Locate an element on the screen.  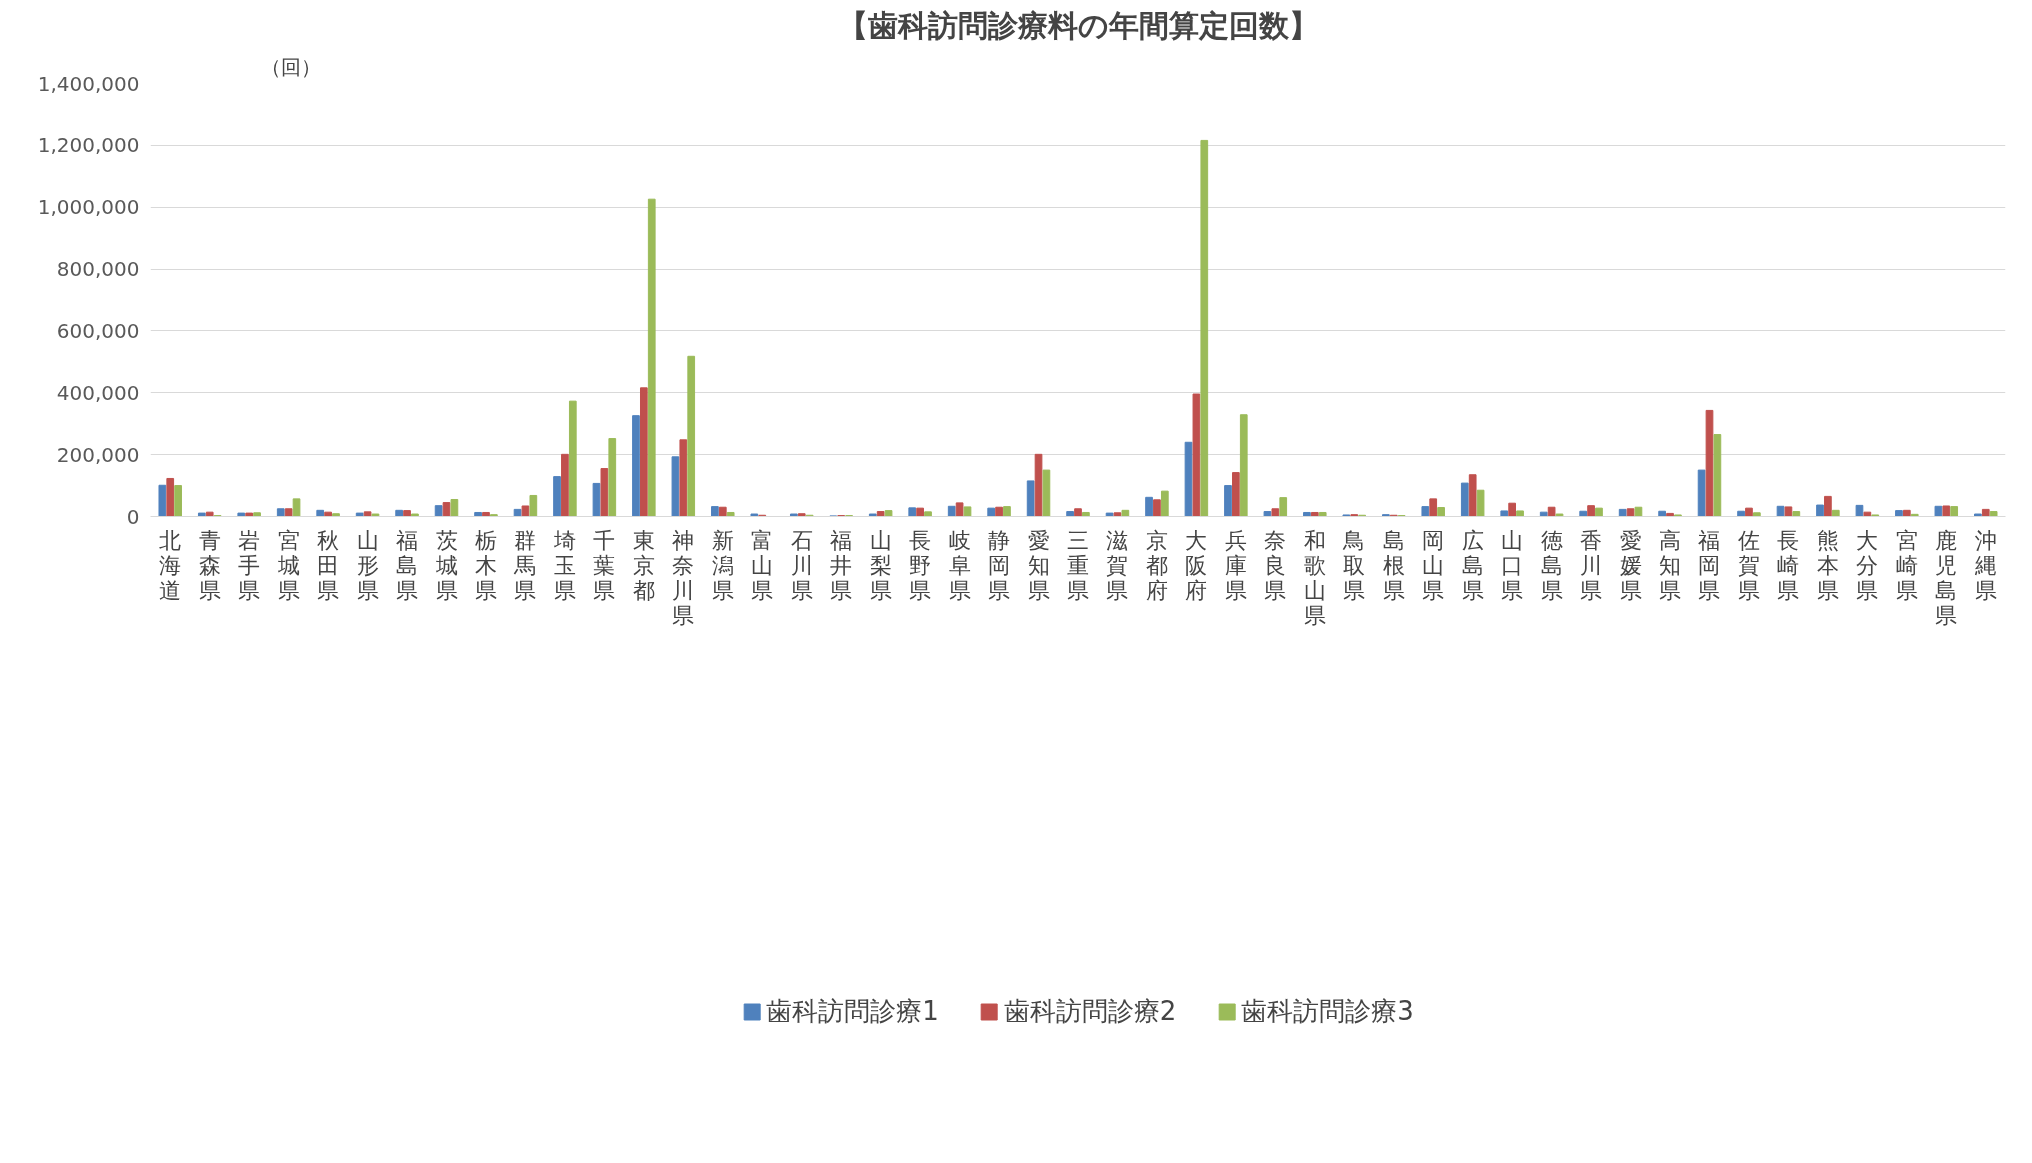
y-tick-label: 600,000 is located at coordinates (98, 330).